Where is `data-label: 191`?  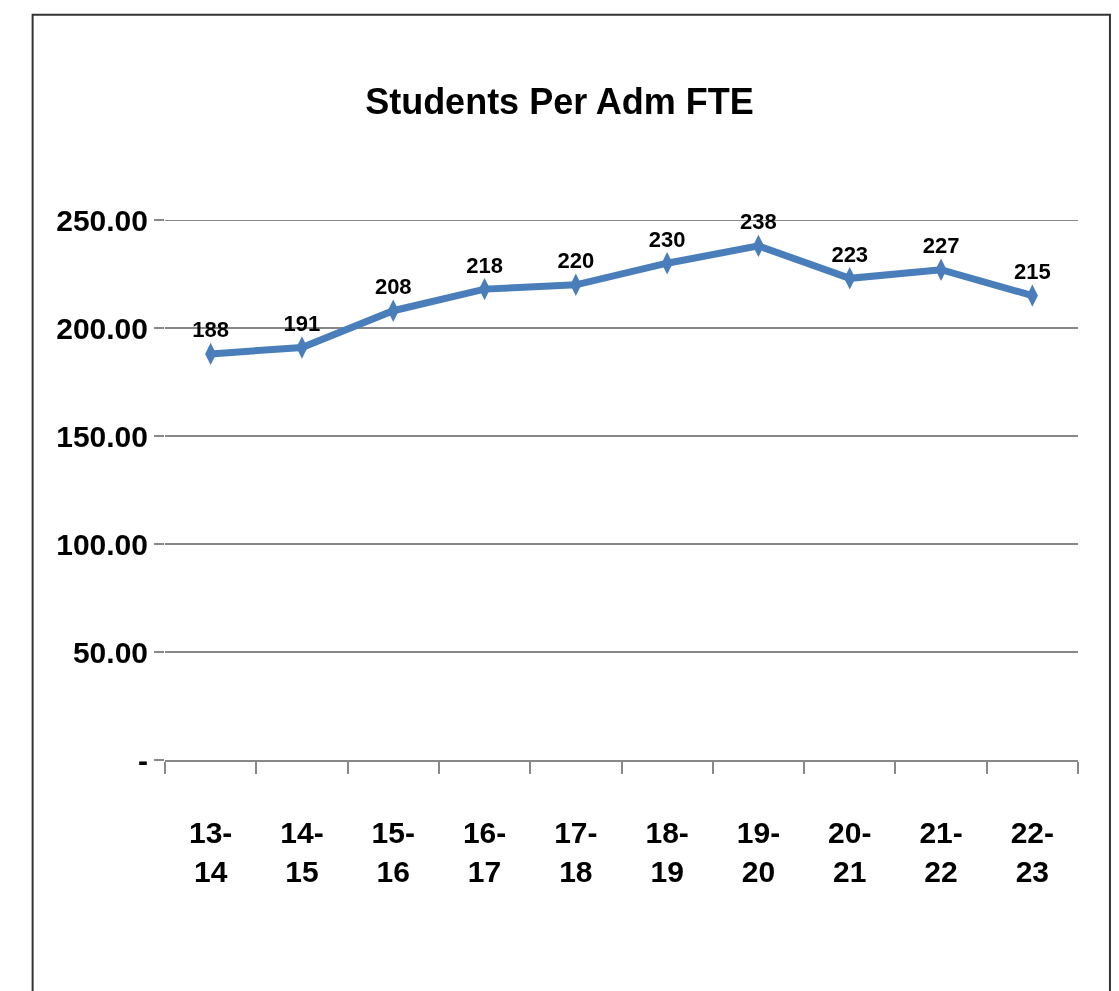 data-label: 191 is located at coordinates (302, 323).